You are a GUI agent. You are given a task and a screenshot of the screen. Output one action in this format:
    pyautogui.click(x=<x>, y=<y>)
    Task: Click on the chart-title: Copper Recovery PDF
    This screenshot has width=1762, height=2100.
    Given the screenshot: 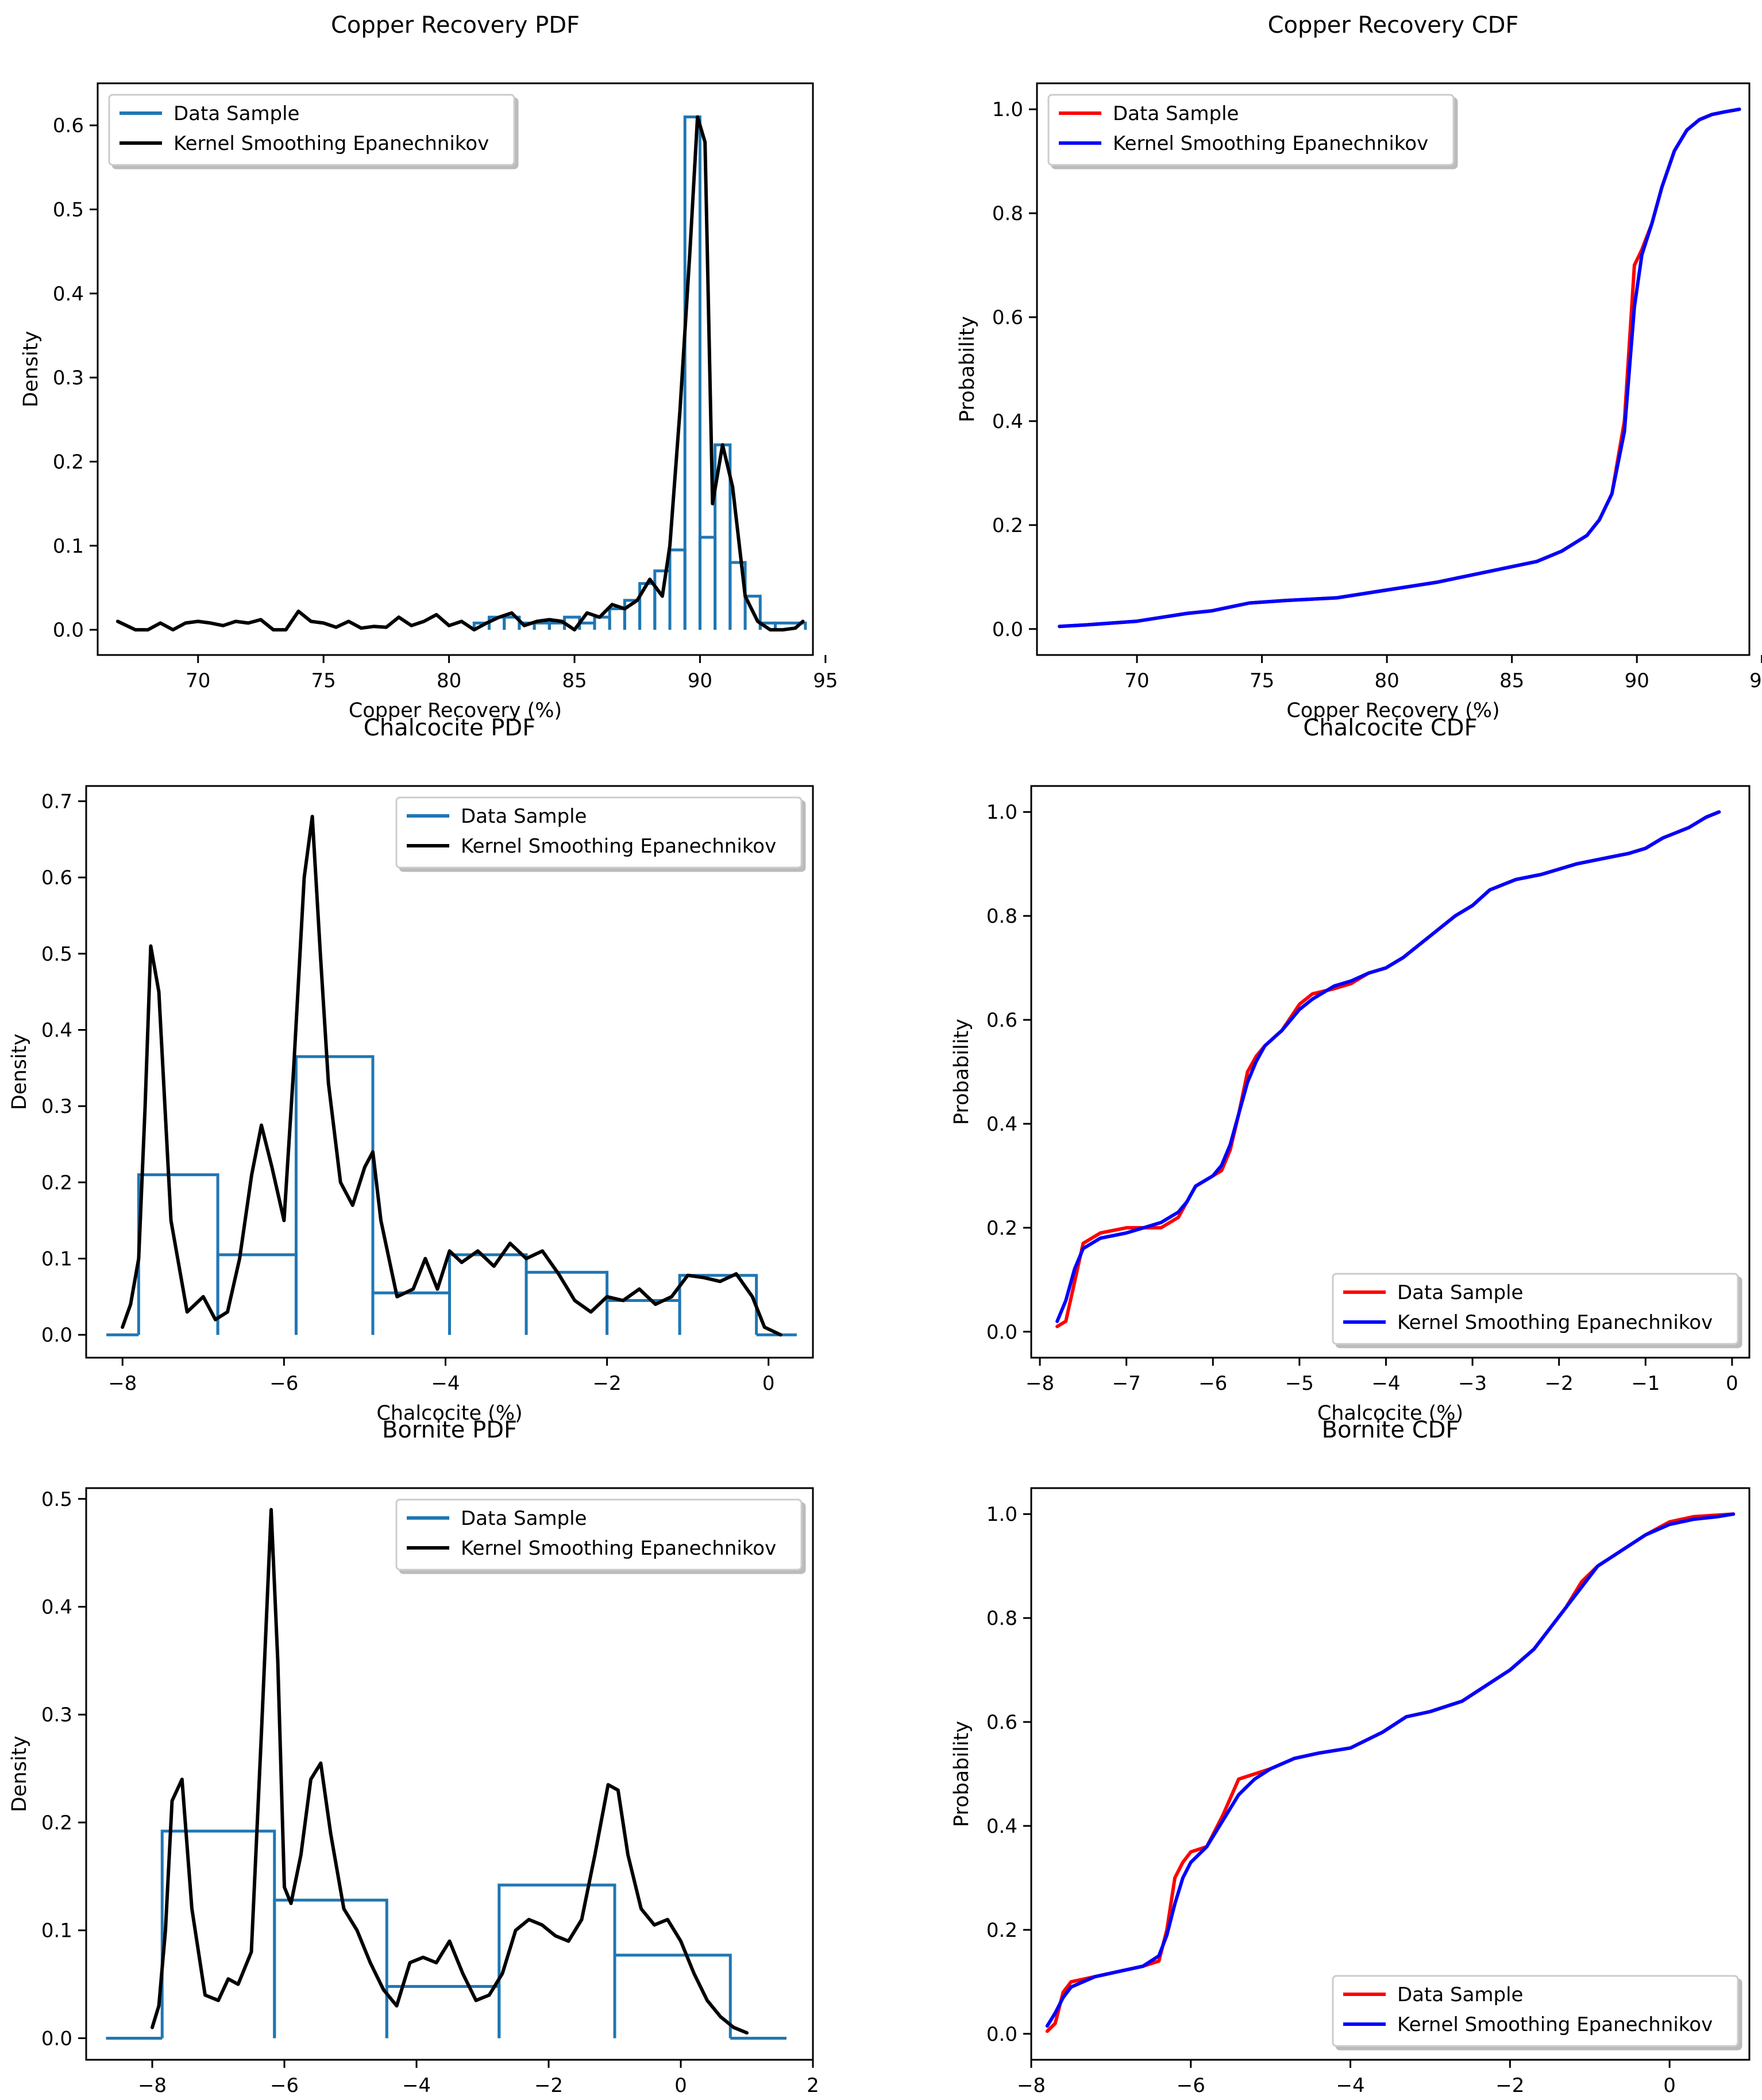 What is the action you would take?
    pyautogui.click(x=455, y=25)
    